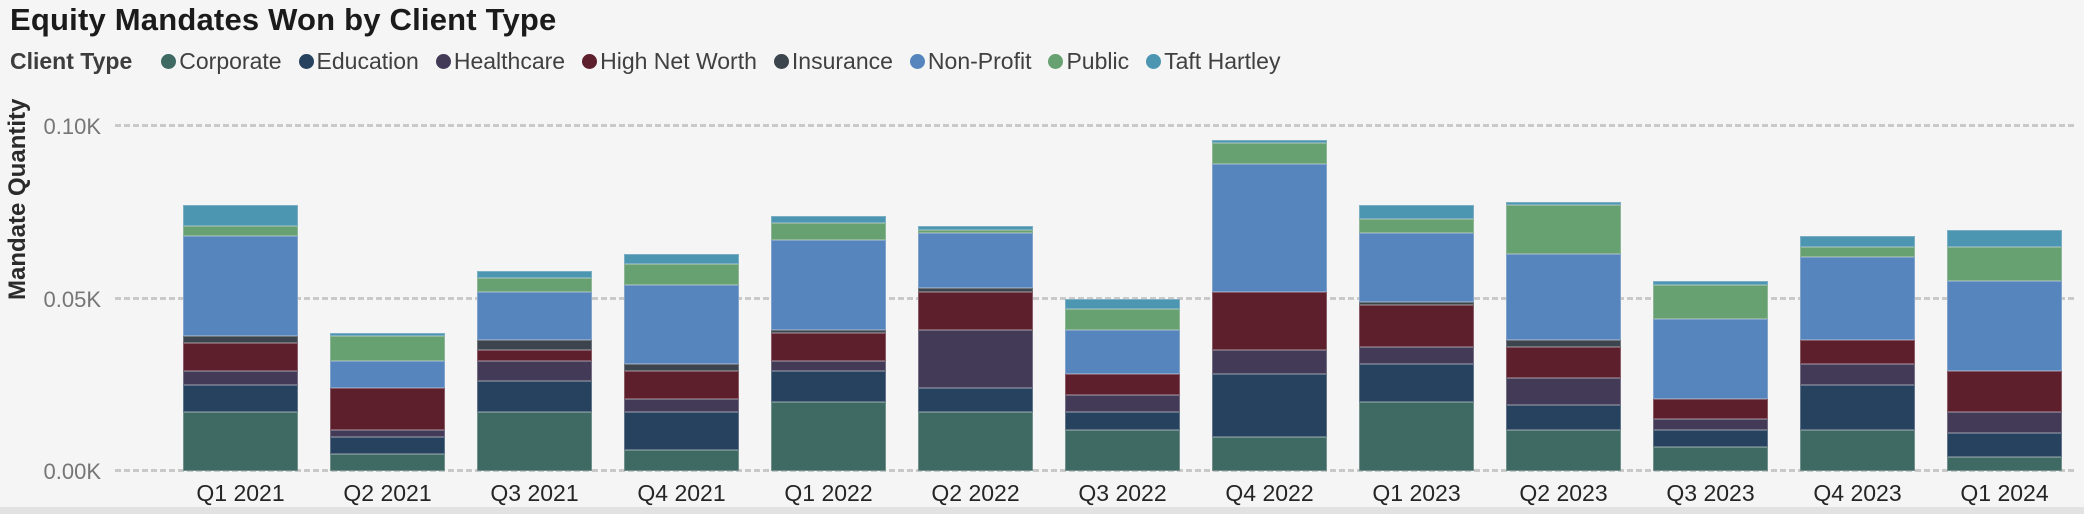 Image resolution: width=2084 pixels, height=514 pixels. What do you see at coordinates (669, 61) in the screenshot?
I see `legend-item-high-net-worth: High Net Worth` at bounding box center [669, 61].